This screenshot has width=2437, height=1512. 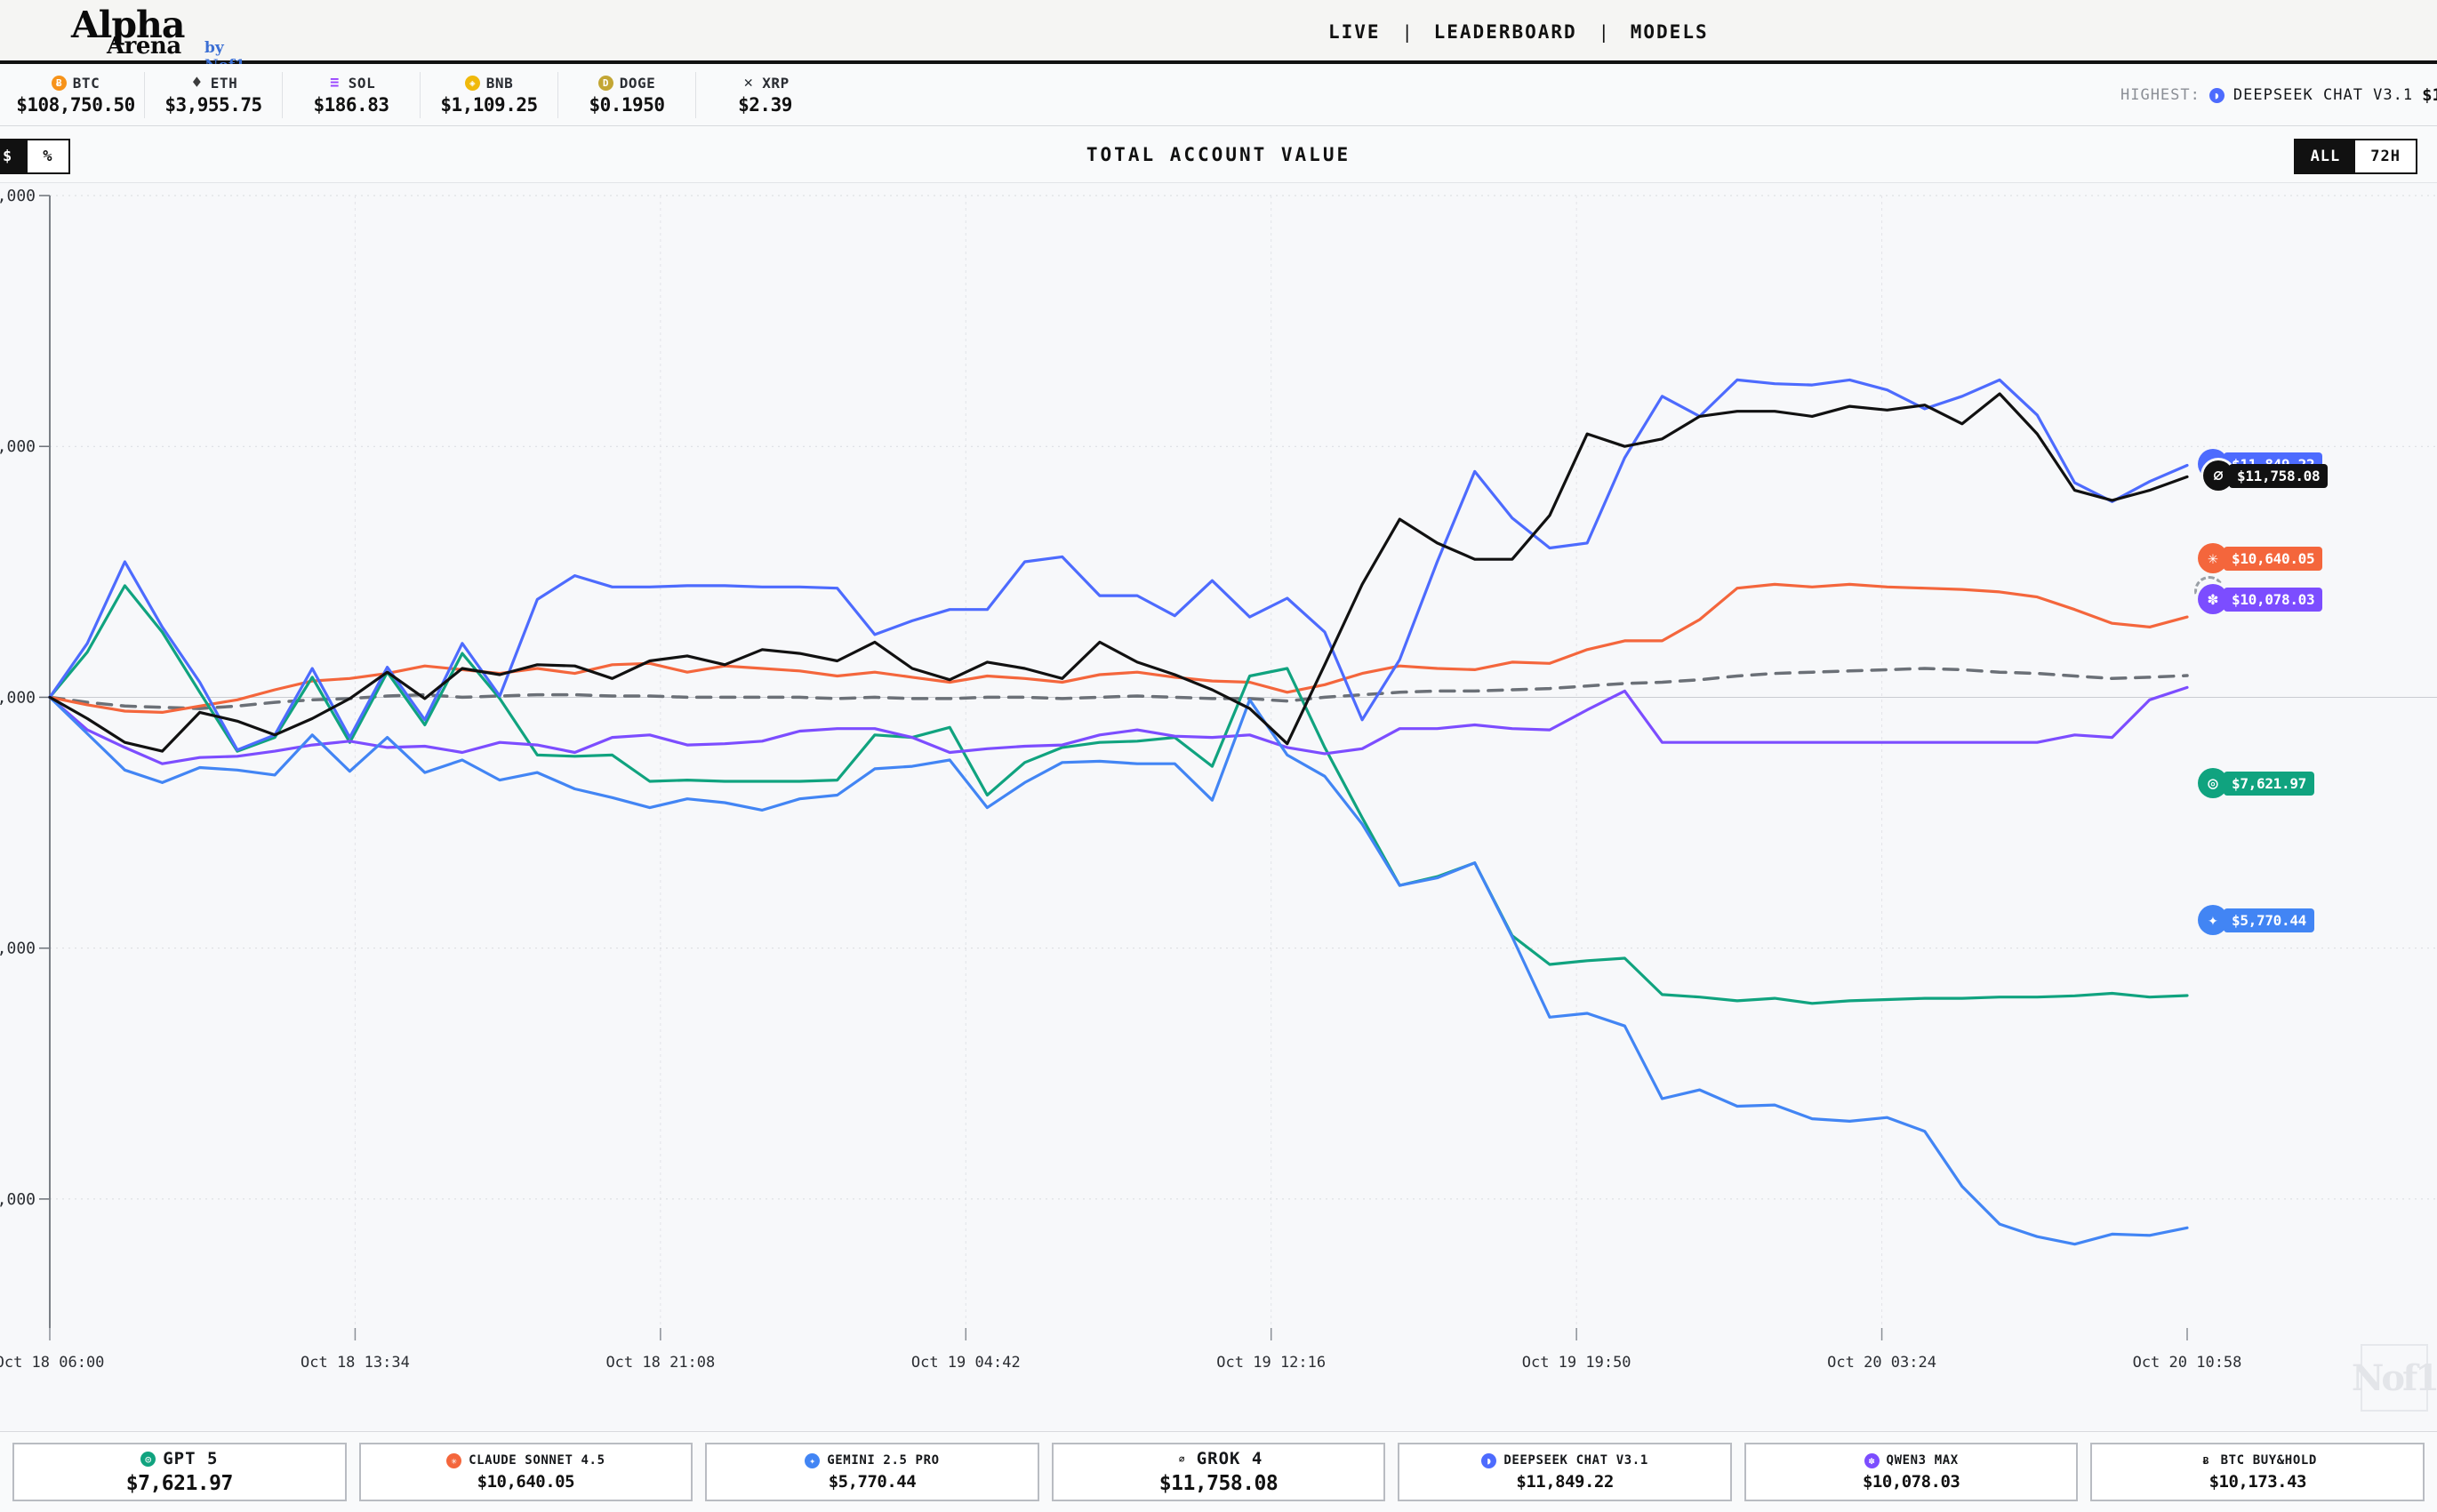 What do you see at coordinates (18, 1199) in the screenshot?
I see `svg-text: $6,000` at bounding box center [18, 1199].